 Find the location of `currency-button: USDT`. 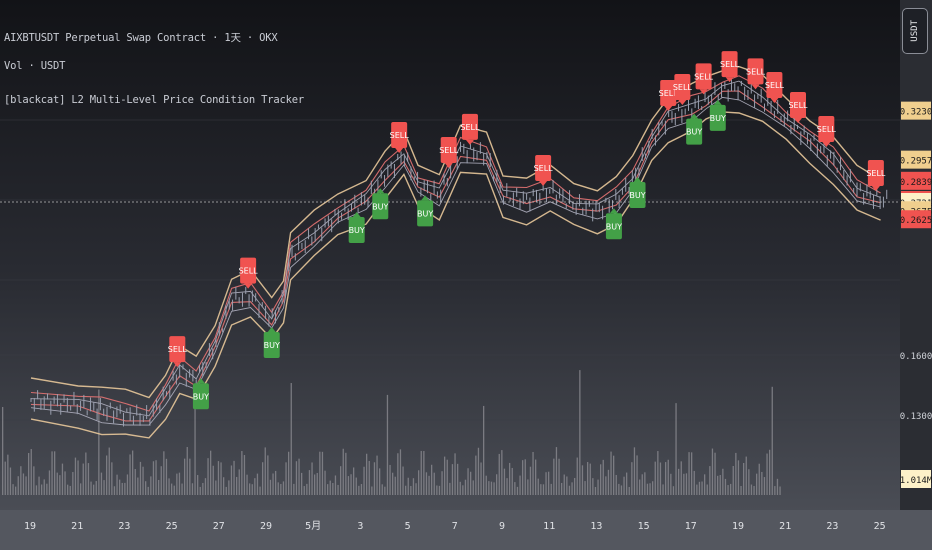

currency-button: USDT is located at coordinates (915, 31).